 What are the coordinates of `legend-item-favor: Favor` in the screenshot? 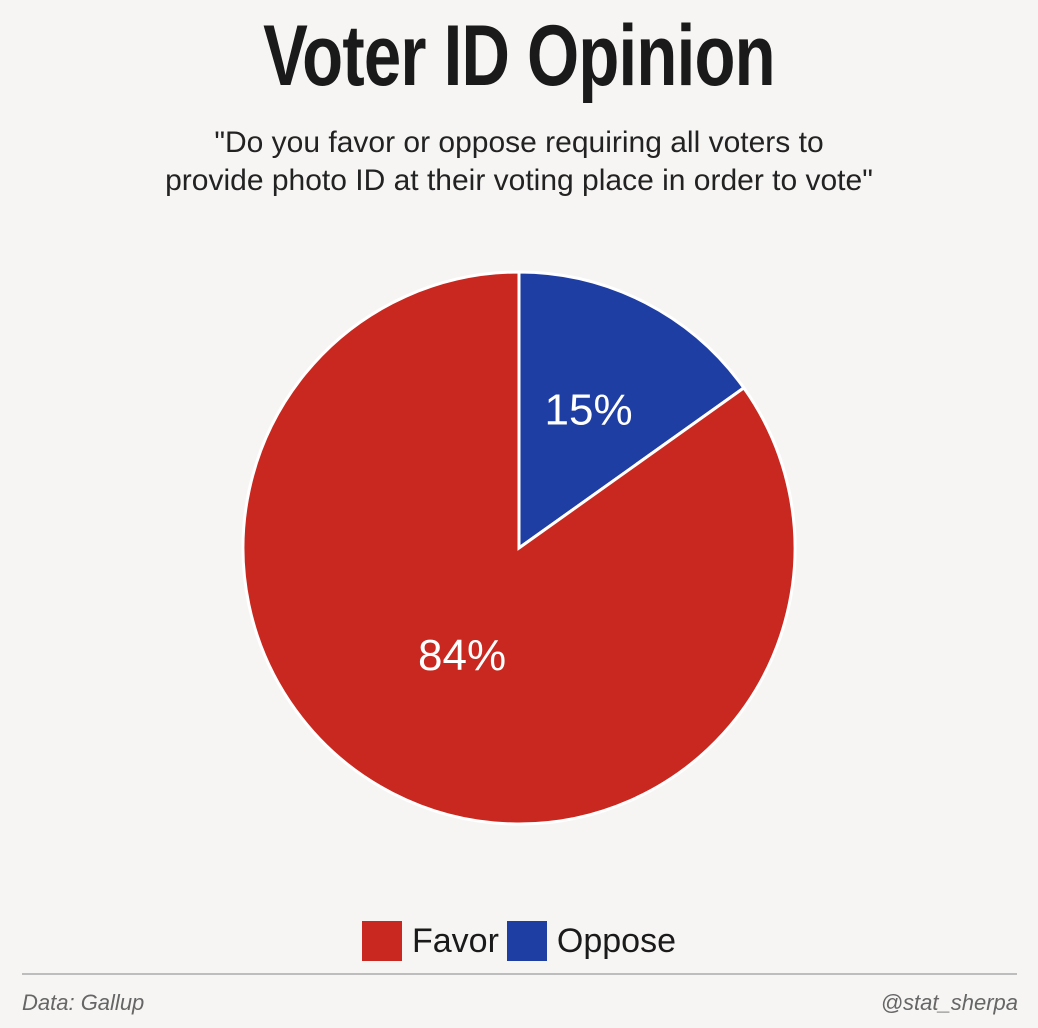 It's located at (430, 941).